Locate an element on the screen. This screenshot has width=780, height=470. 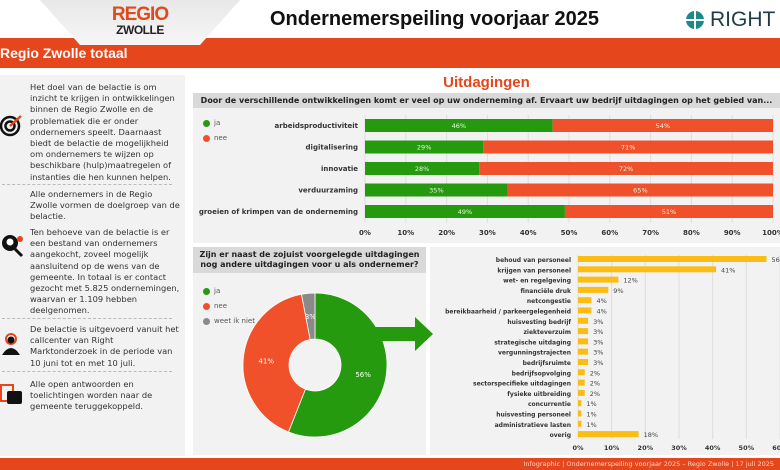
data-label: 56% is located at coordinates (776, 260).